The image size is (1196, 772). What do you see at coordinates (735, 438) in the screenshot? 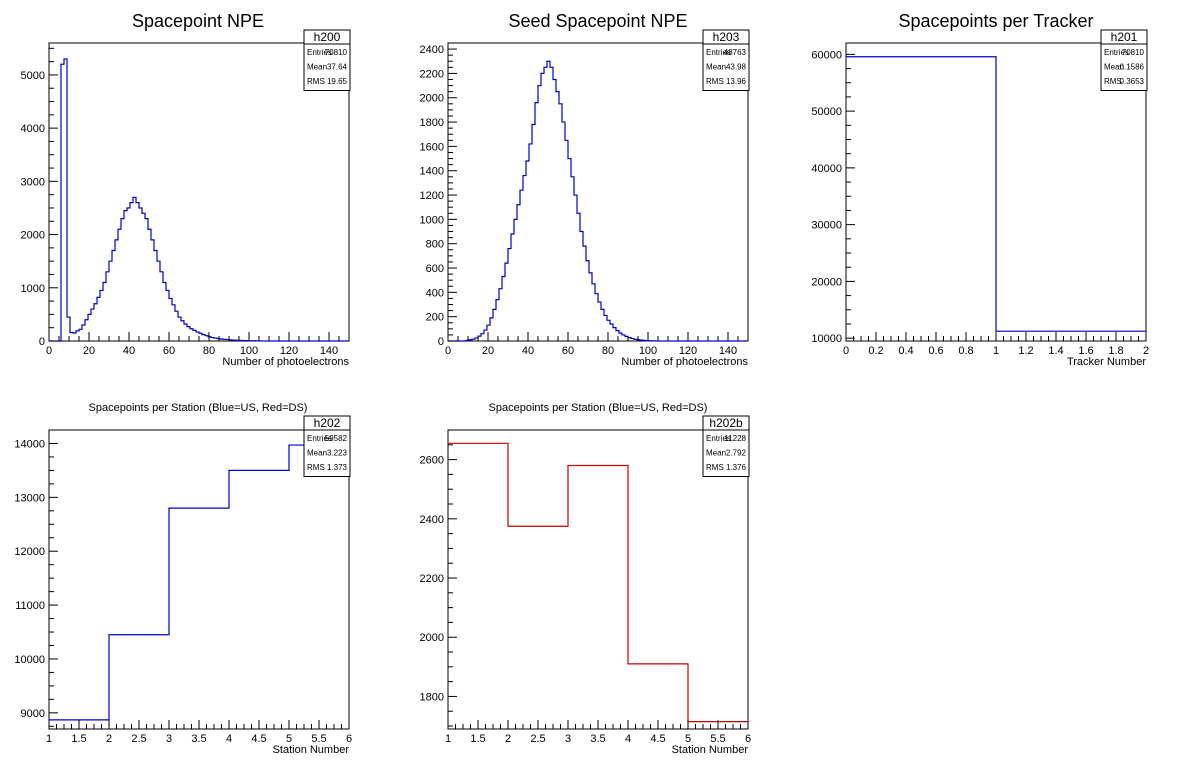
I see `stats-value: 11228` at bounding box center [735, 438].